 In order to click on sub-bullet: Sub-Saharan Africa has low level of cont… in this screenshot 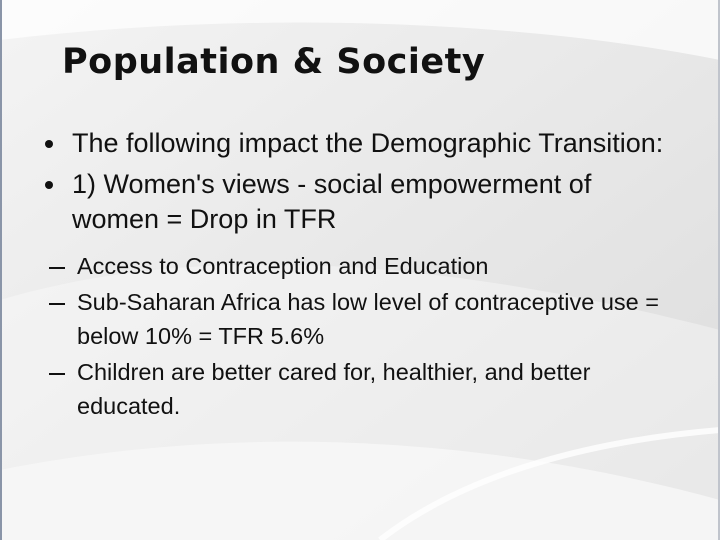, I will do `click(341, 319)`.